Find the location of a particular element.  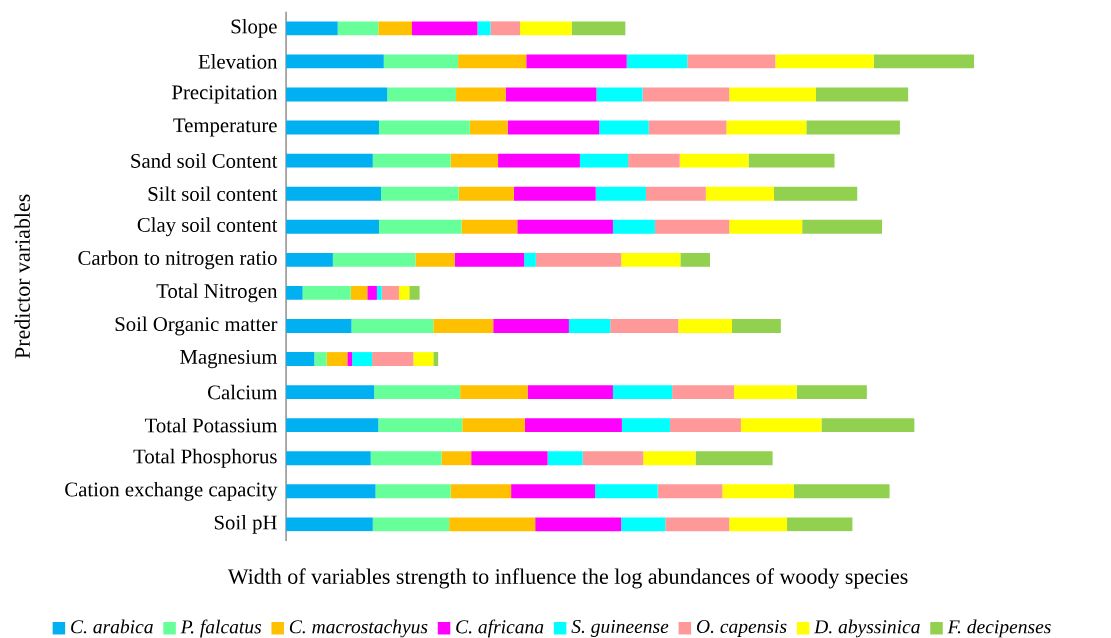

x-axis-title: Width of variables strength to influence the log abundances of woody species is located at coordinates (567, 578).